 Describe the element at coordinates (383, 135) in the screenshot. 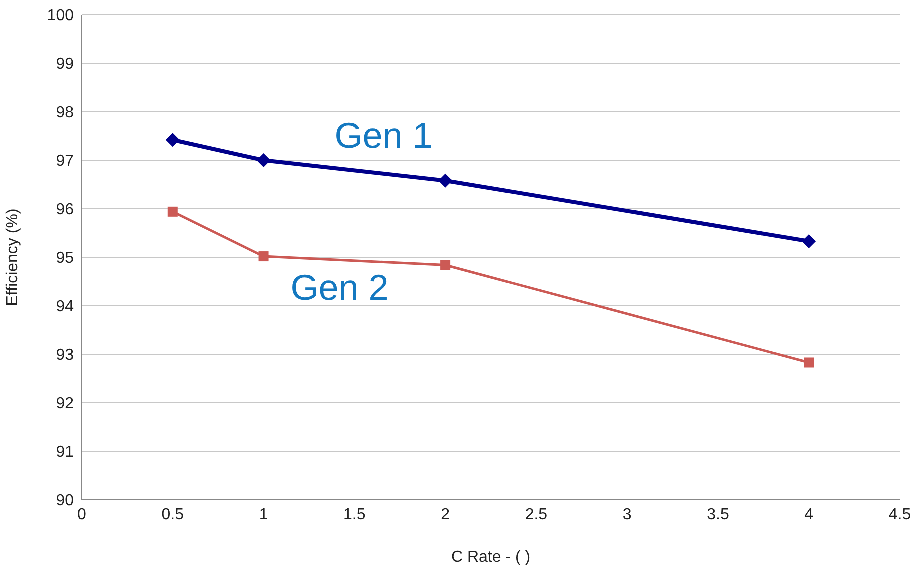

I see `series-label: Gen 1` at that location.